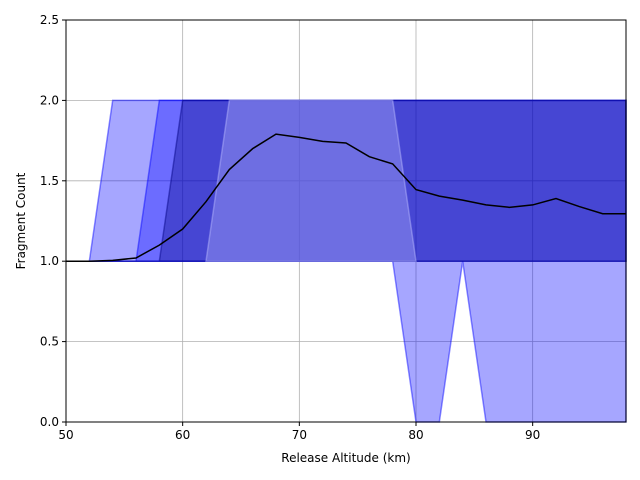 This screenshot has width=640, height=480. Describe the element at coordinates (49, 20) in the screenshot. I see `y-tick-label: 2.5` at that location.